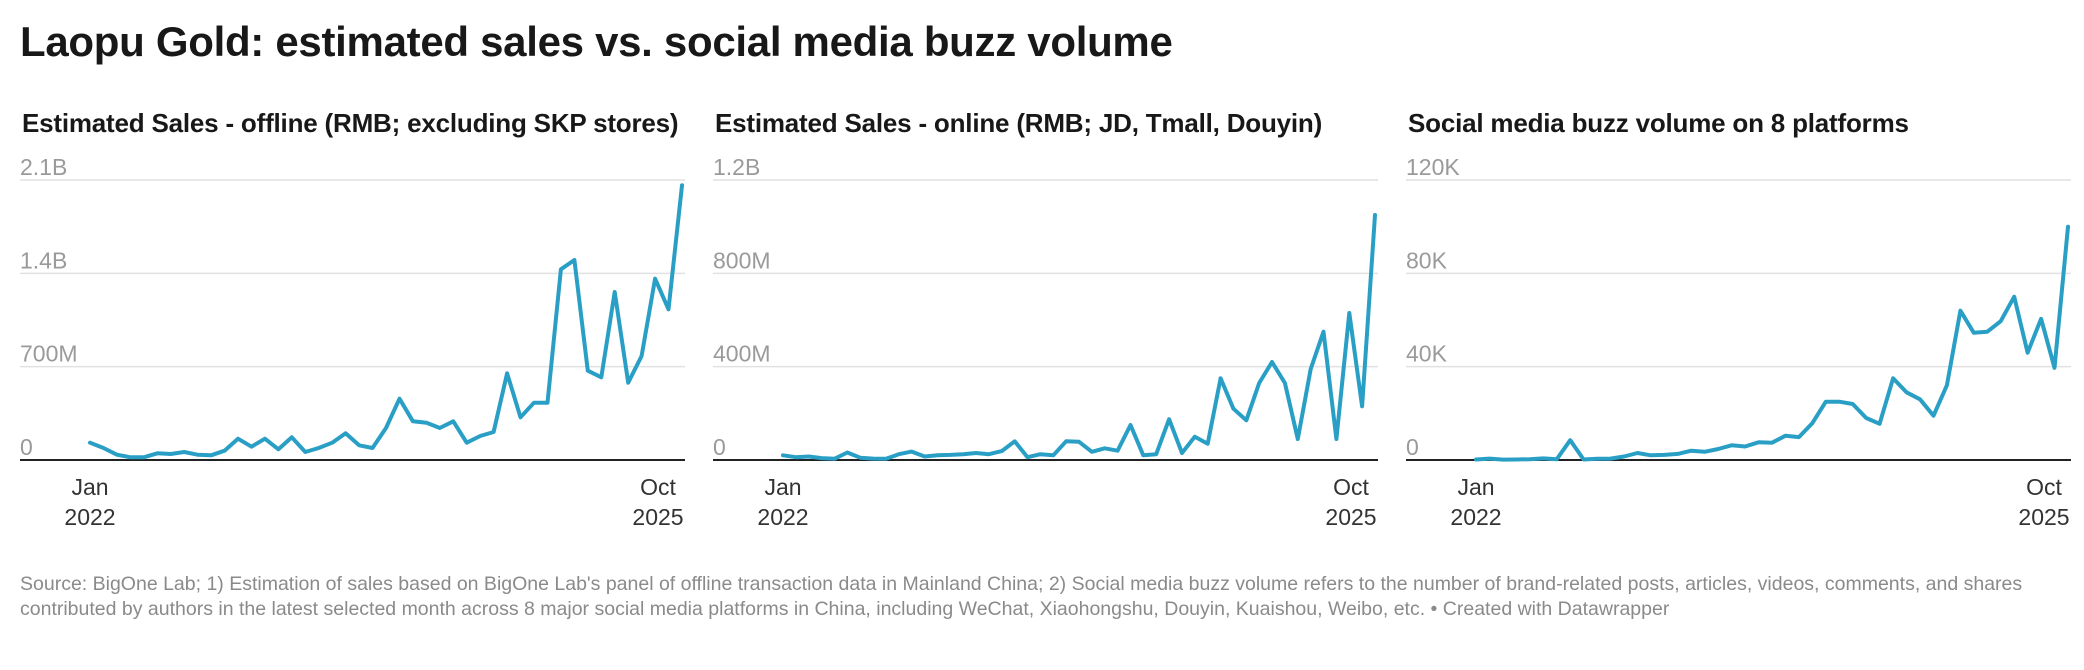 This screenshot has width=2084, height=670. I want to click on y-tick-label: 80K, so click(1427, 260).